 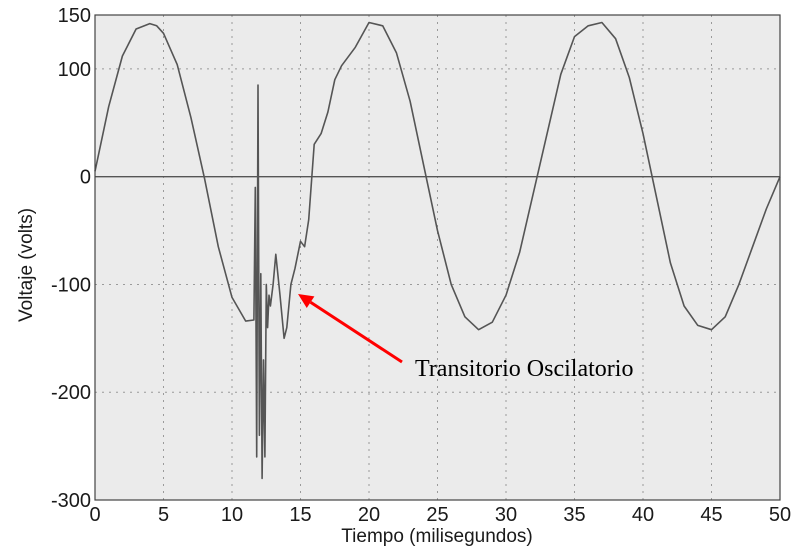 I want to click on x-tick-label: 40, so click(x=643, y=515).